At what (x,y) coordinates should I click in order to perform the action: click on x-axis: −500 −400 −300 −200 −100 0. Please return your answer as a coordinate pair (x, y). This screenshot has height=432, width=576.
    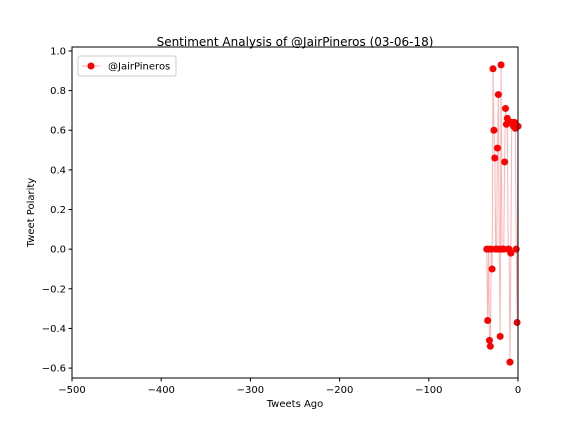
    Looking at the image, I should click on (289, 387).